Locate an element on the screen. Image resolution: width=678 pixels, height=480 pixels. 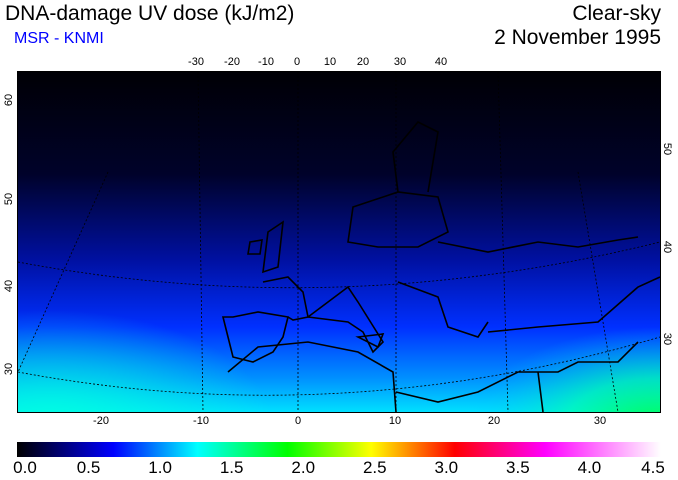
top-lon-label: 10 is located at coordinates (330, 62).